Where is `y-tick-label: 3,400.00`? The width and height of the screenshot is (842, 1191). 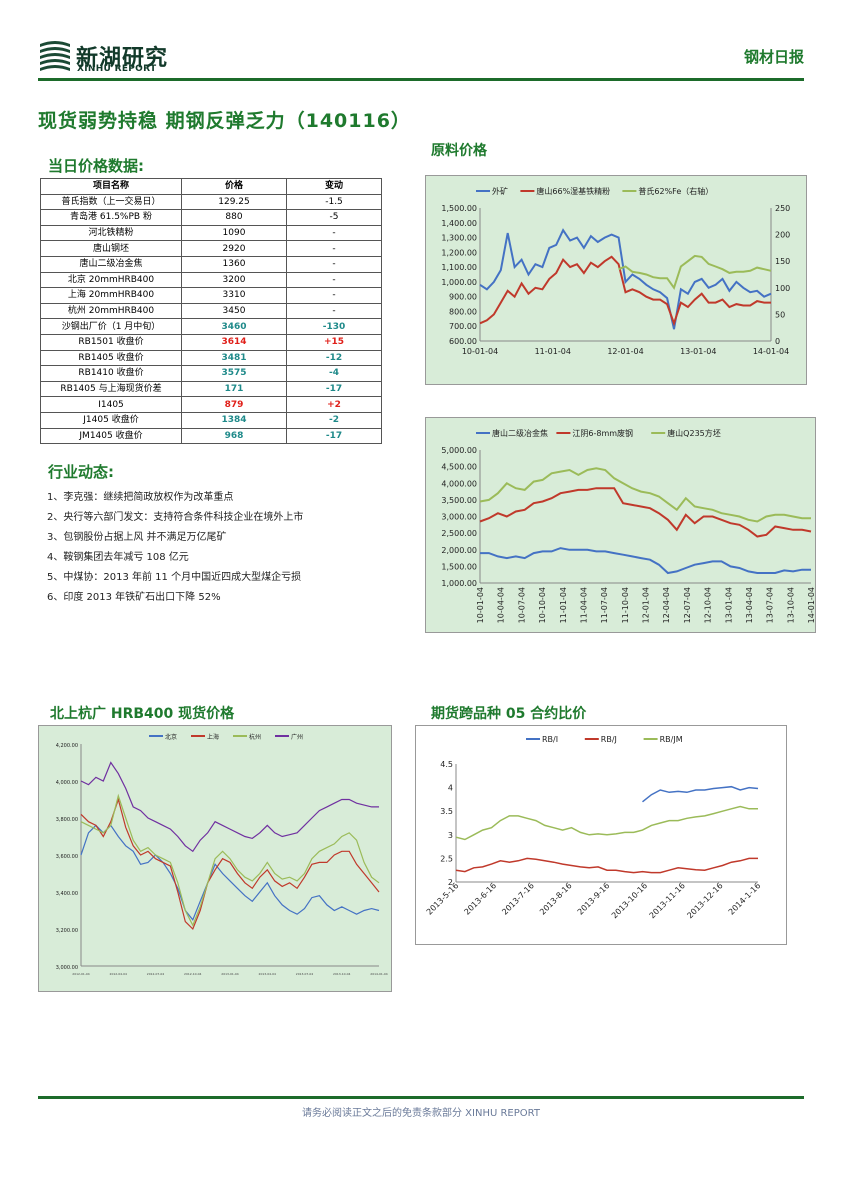 y-tick-label: 3,400.00 is located at coordinates (67, 894).